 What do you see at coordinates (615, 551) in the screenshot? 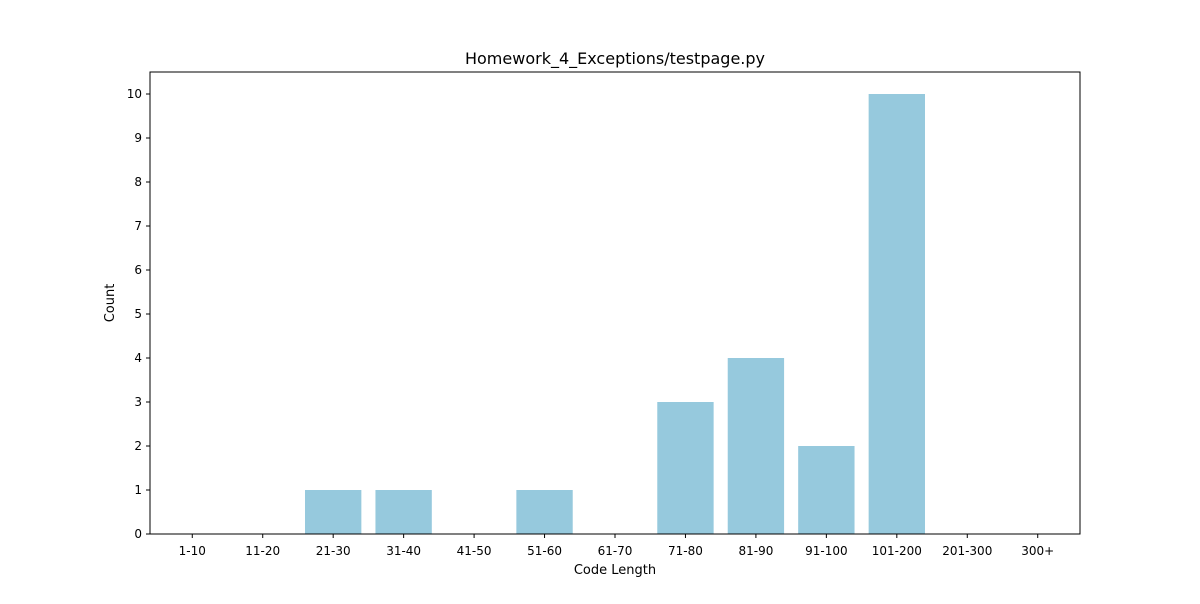
I see `x-tick-label: 61-70` at bounding box center [615, 551].